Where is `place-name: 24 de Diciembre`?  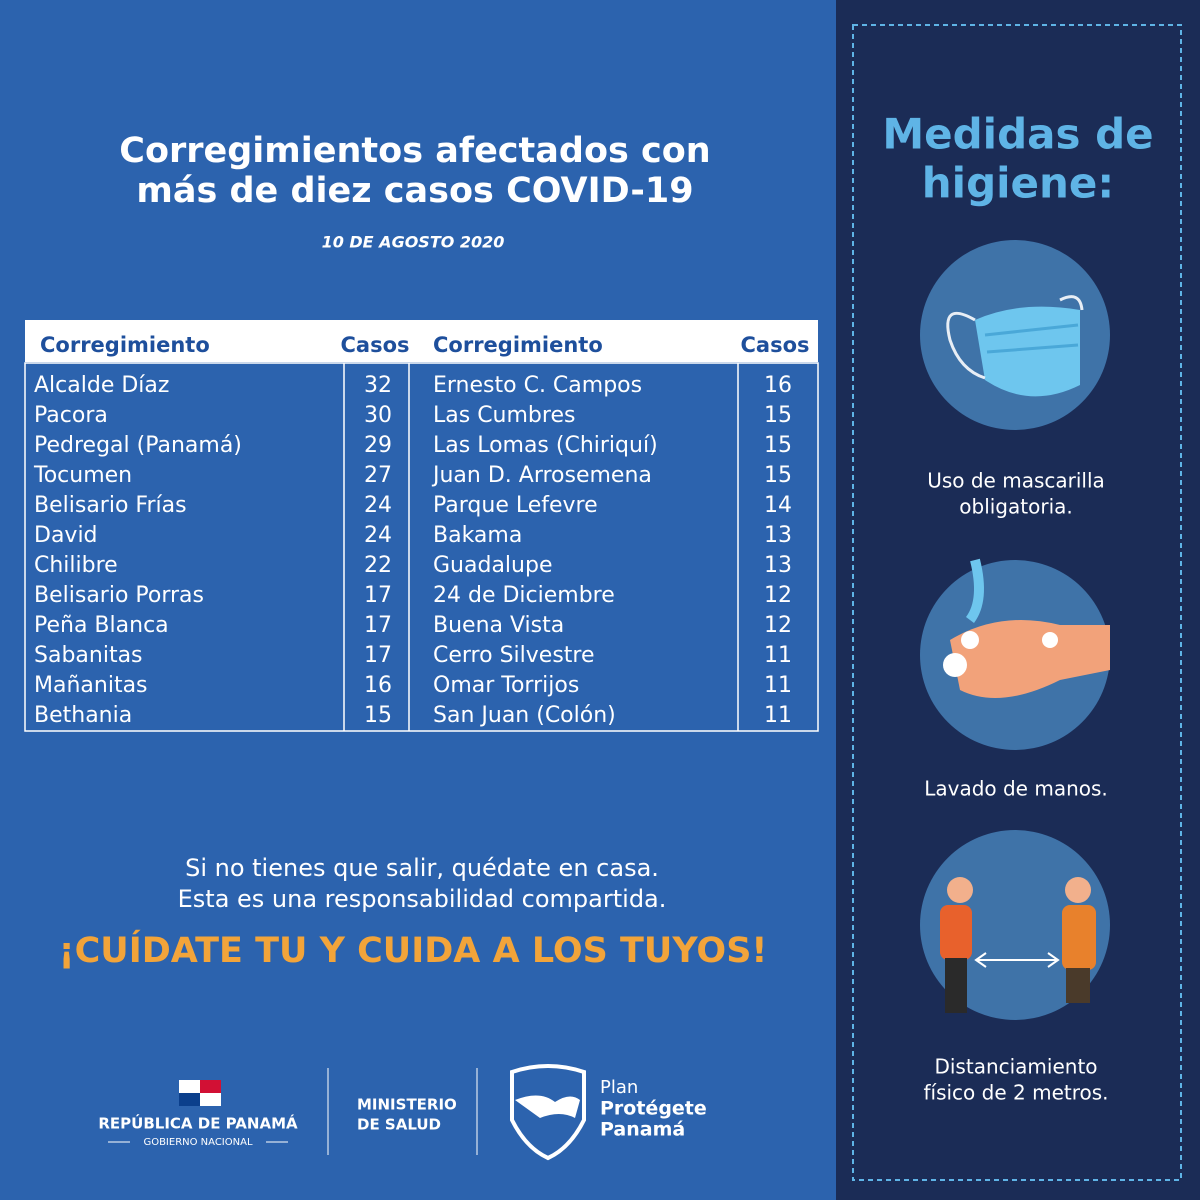 place-name: 24 de Diciembre is located at coordinates (524, 595).